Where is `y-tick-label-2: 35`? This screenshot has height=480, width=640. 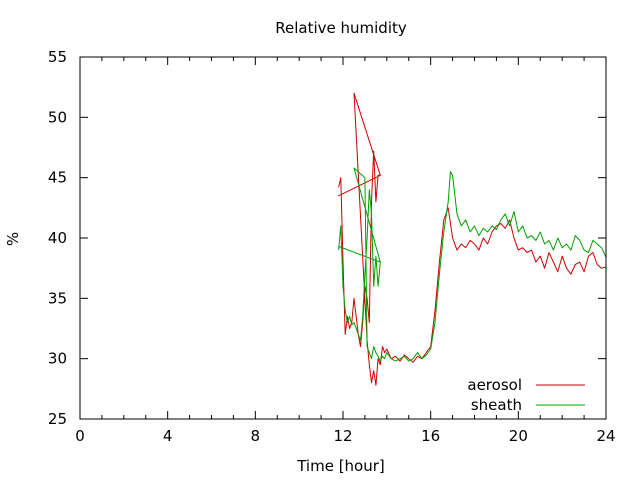
y-tick-label-2: 35 is located at coordinates (57, 298).